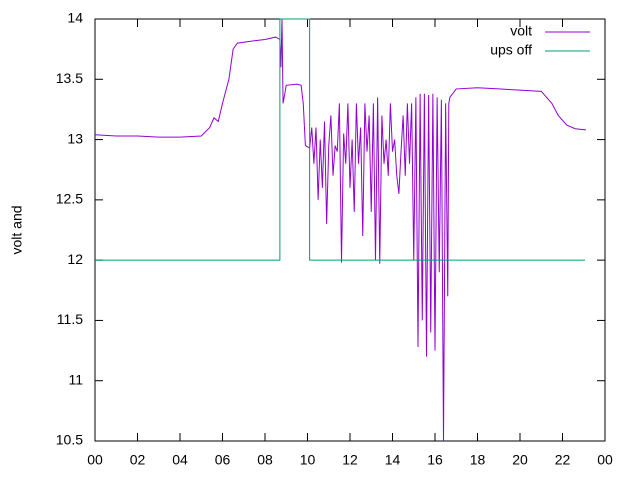  What do you see at coordinates (69, 199) in the screenshot?
I see `y-tick-label: 12.5` at bounding box center [69, 199].